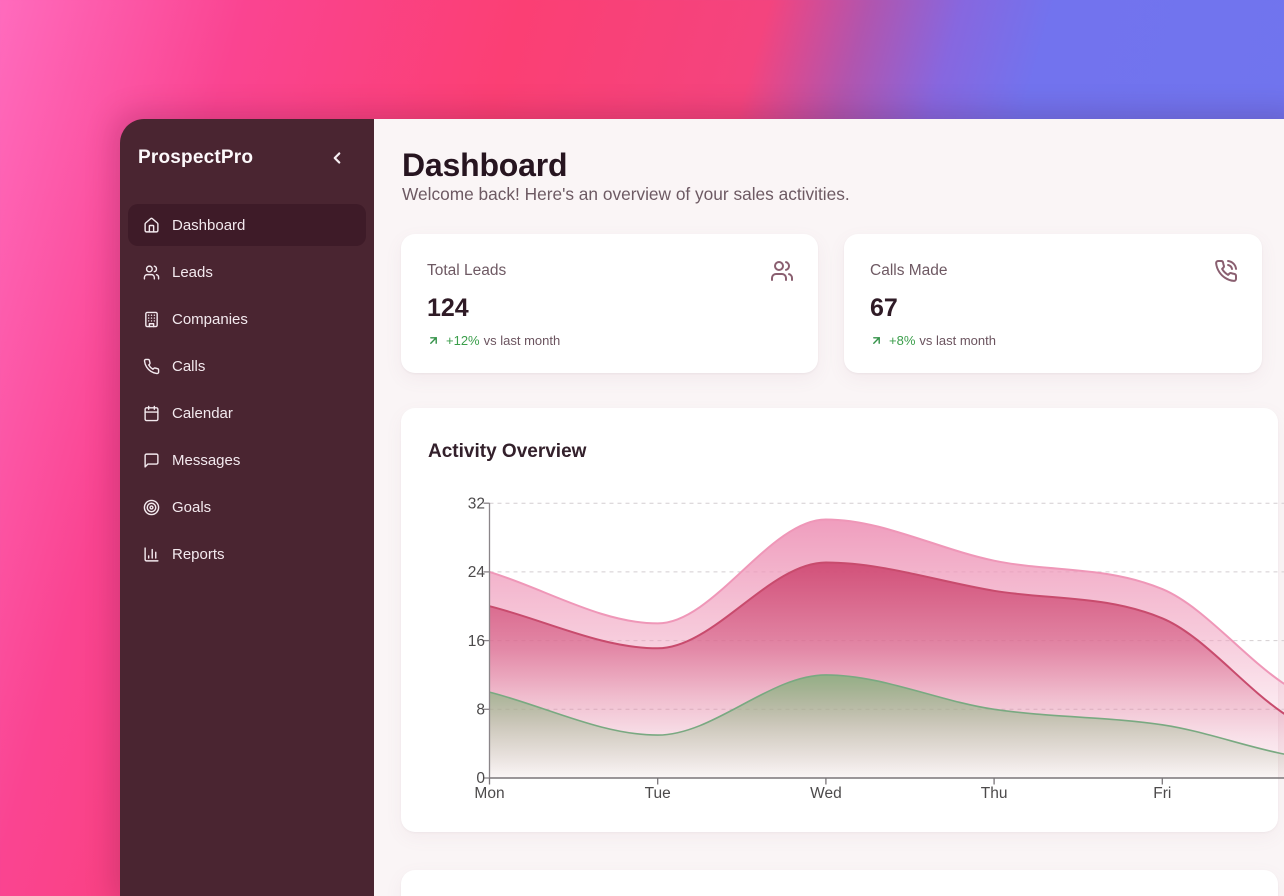 The width and height of the screenshot is (1284, 896). What do you see at coordinates (477, 572) in the screenshot?
I see `svg-text: 24` at bounding box center [477, 572].